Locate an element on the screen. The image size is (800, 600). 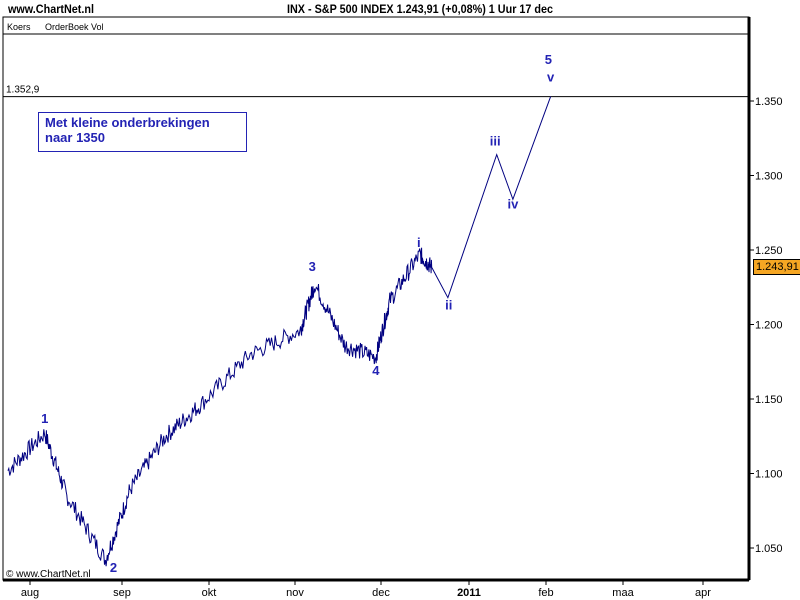
x-tick-label: okt is located at coordinates (209, 593).